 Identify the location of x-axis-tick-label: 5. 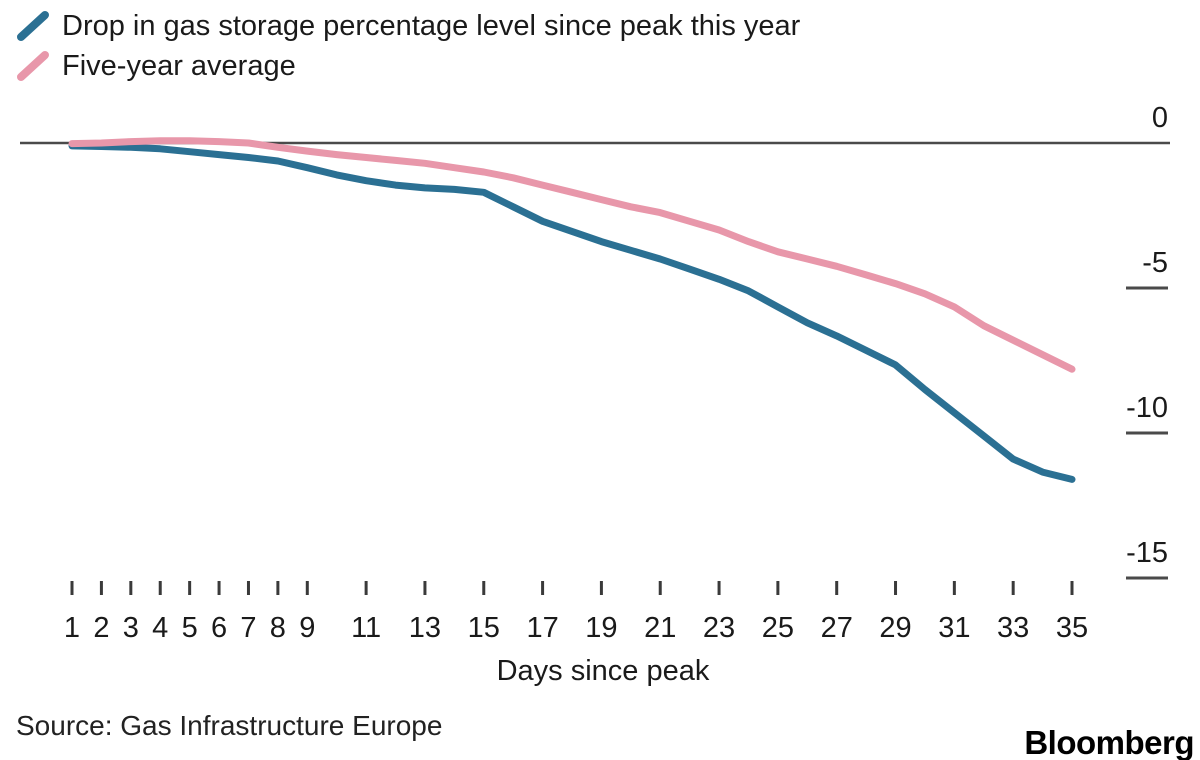
(190, 628).